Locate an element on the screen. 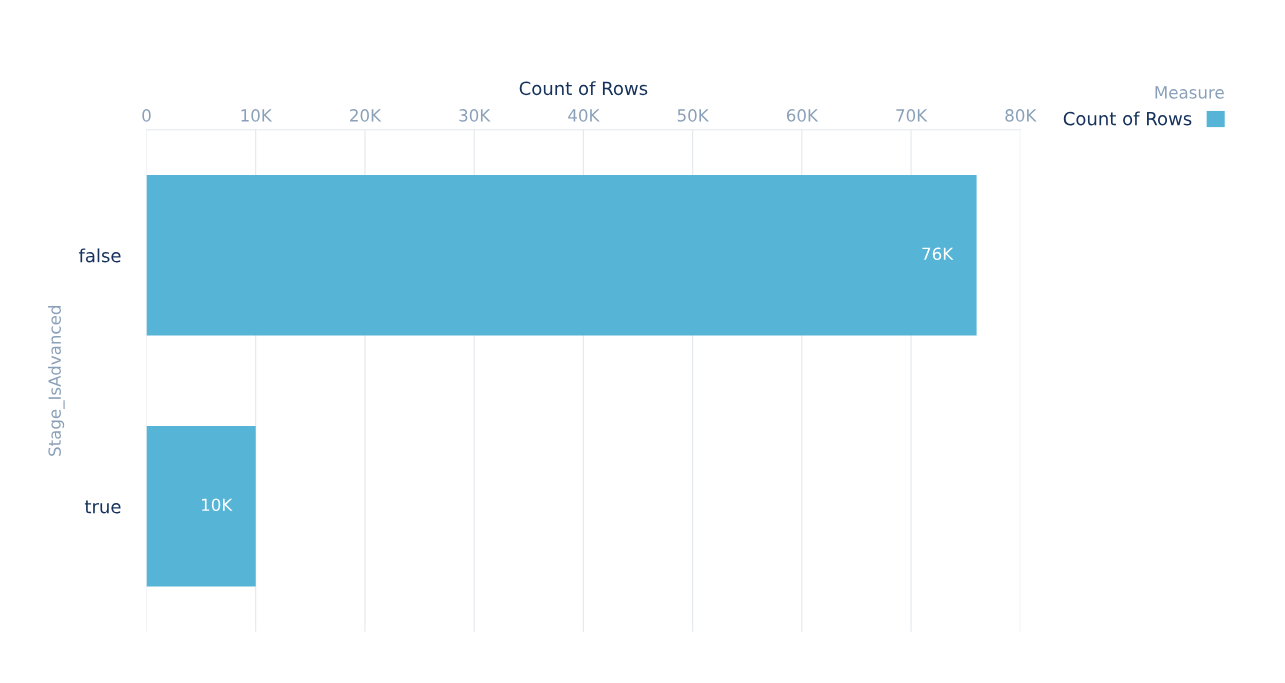 Image resolution: width=1285 pixels, height=683 pixels. x-tick-label: 40K is located at coordinates (584, 115).